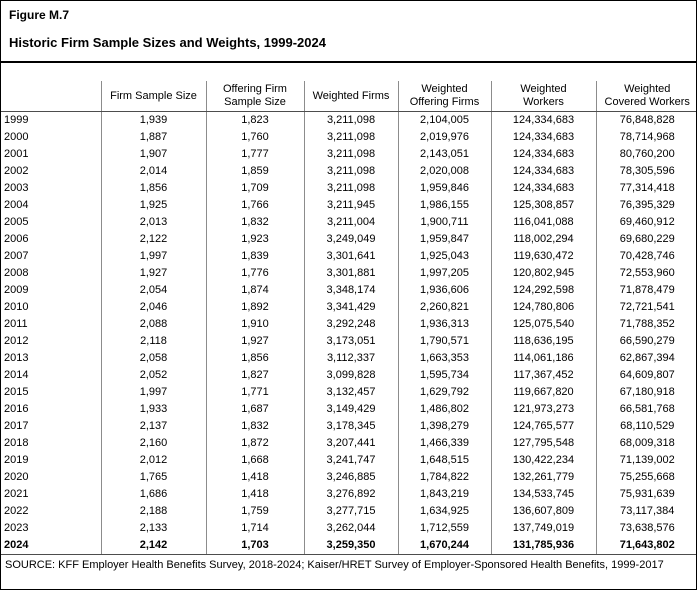 This screenshot has width=697, height=590. I want to click on value-cell: 137,749,019, so click(543, 528).